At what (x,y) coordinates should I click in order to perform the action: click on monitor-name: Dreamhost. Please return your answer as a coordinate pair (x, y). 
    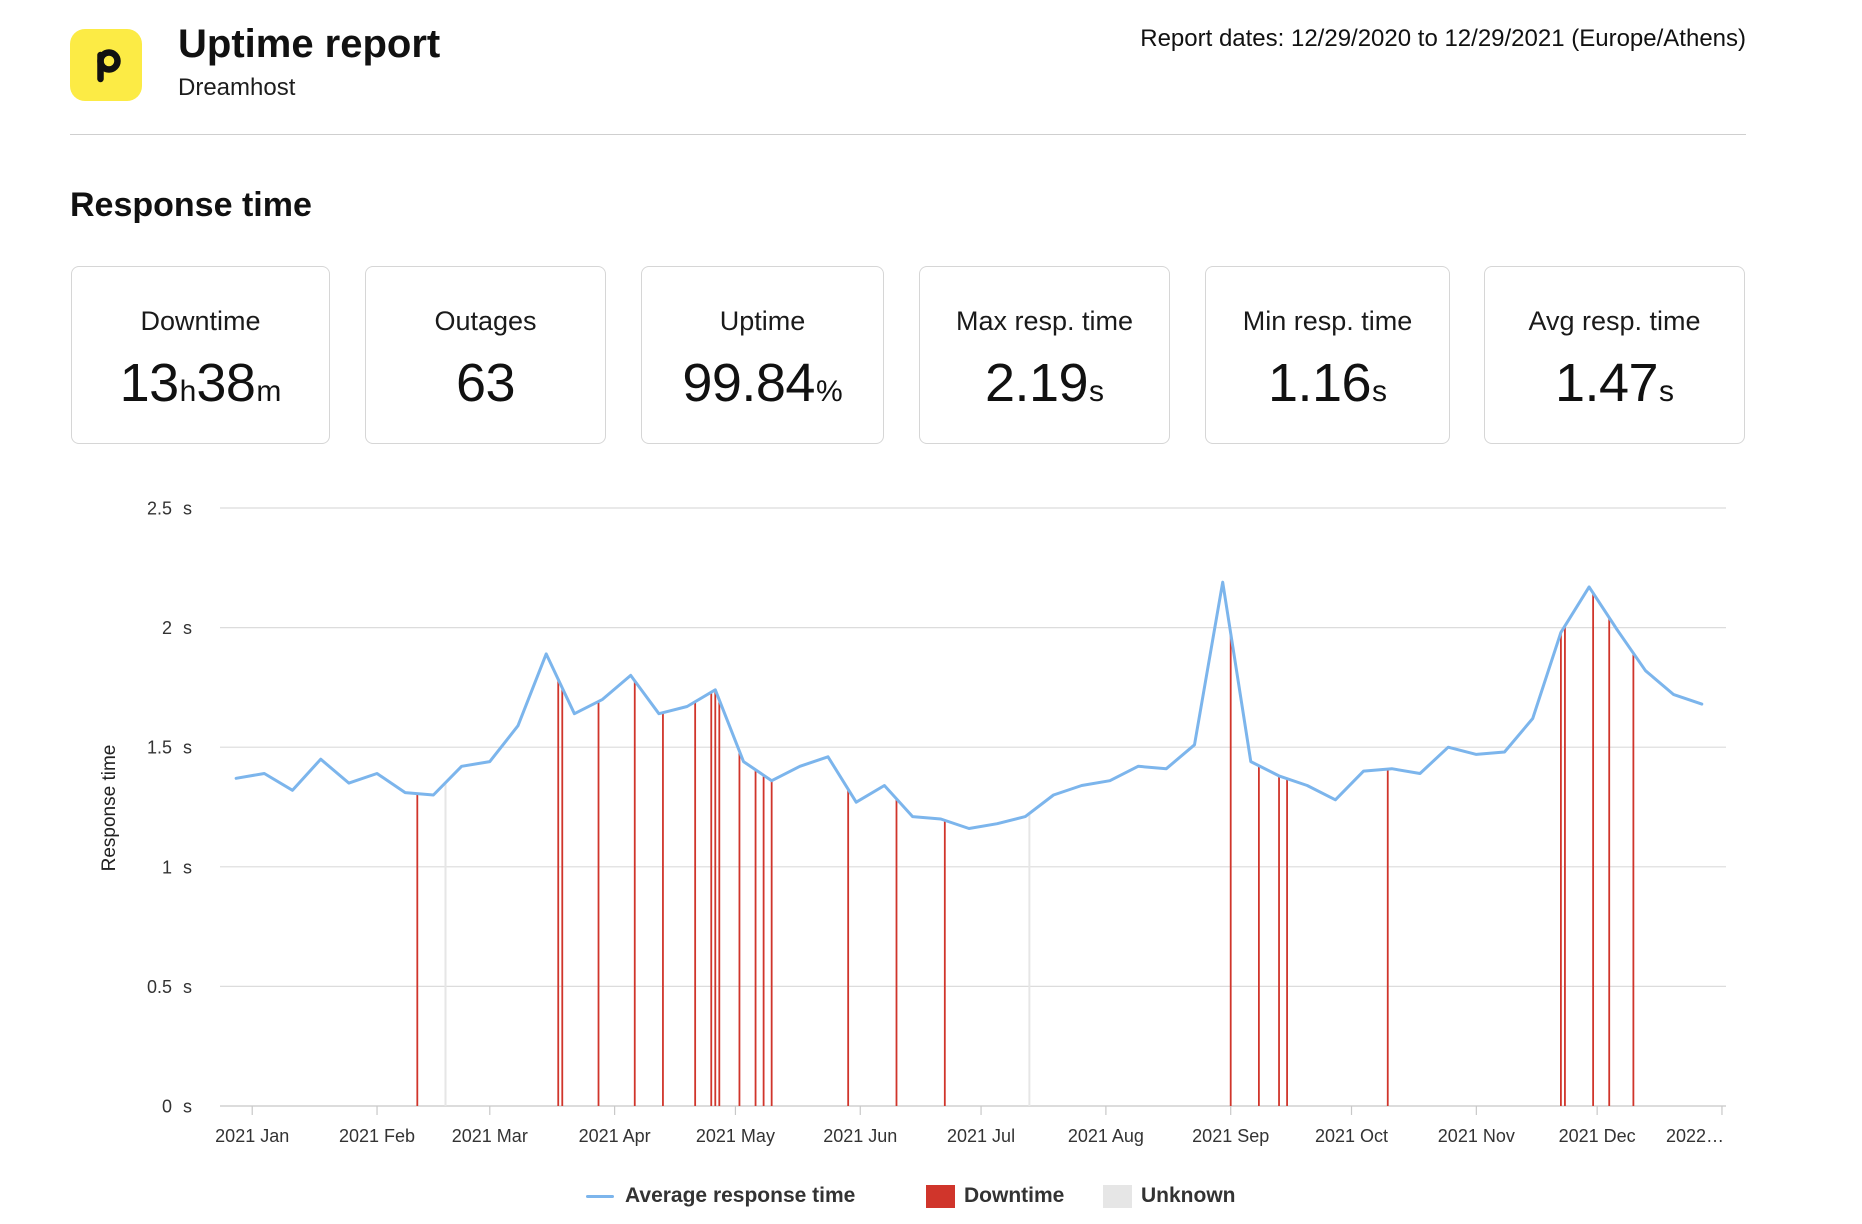
    Looking at the image, I should click on (237, 87).